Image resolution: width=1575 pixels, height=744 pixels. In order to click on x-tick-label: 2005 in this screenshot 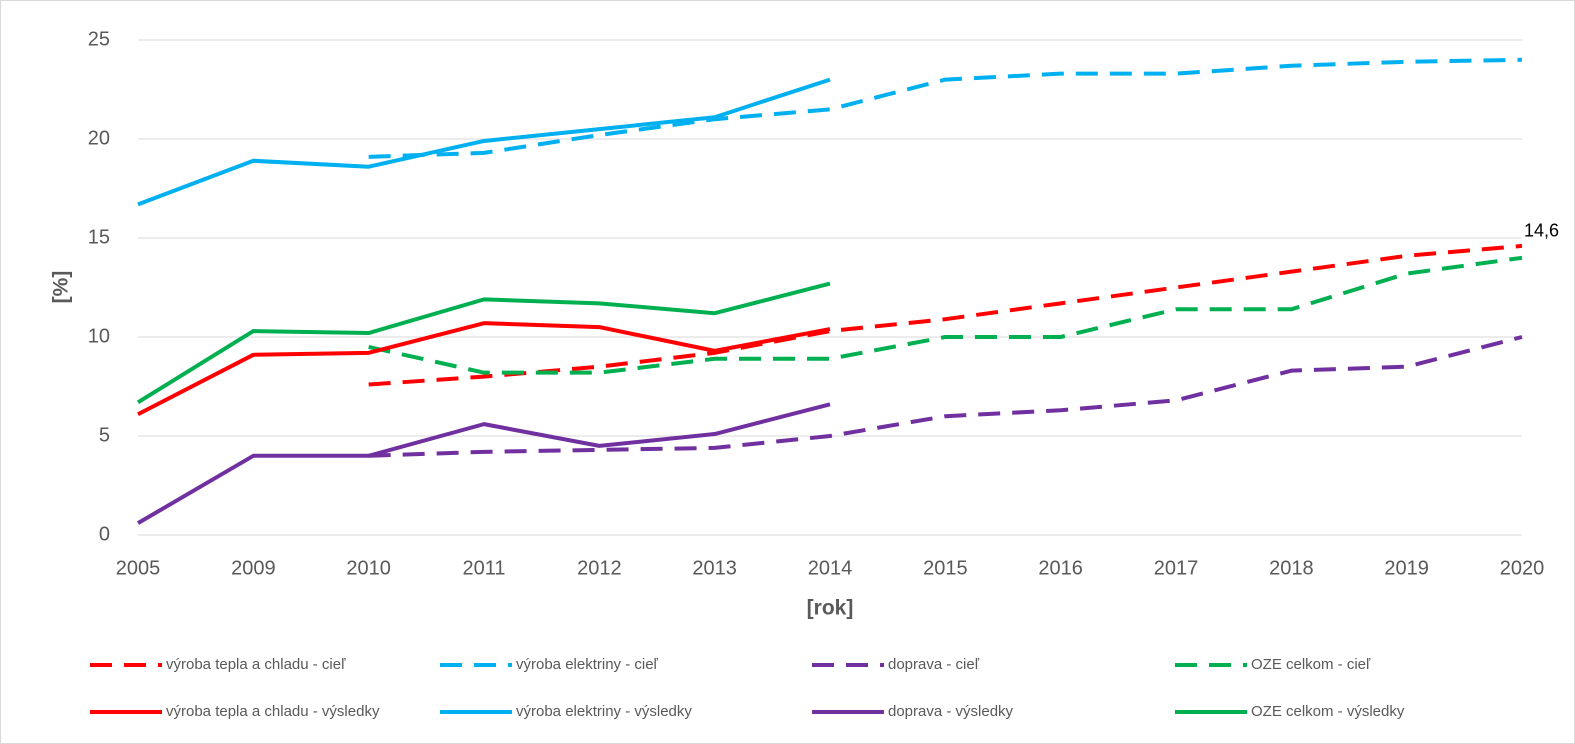, I will do `click(138, 568)`.